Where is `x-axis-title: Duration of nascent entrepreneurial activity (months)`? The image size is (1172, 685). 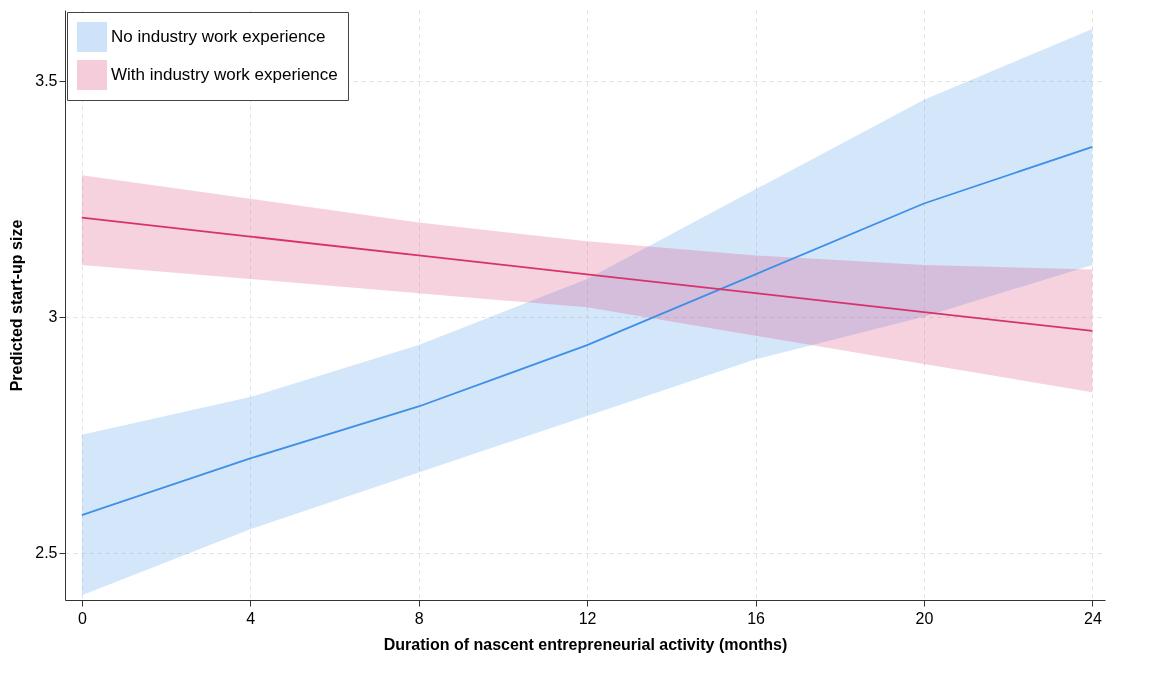 x-axis-title: Duration of nascent entrepreneurial activity (months) is located at coordinates (585, 644).